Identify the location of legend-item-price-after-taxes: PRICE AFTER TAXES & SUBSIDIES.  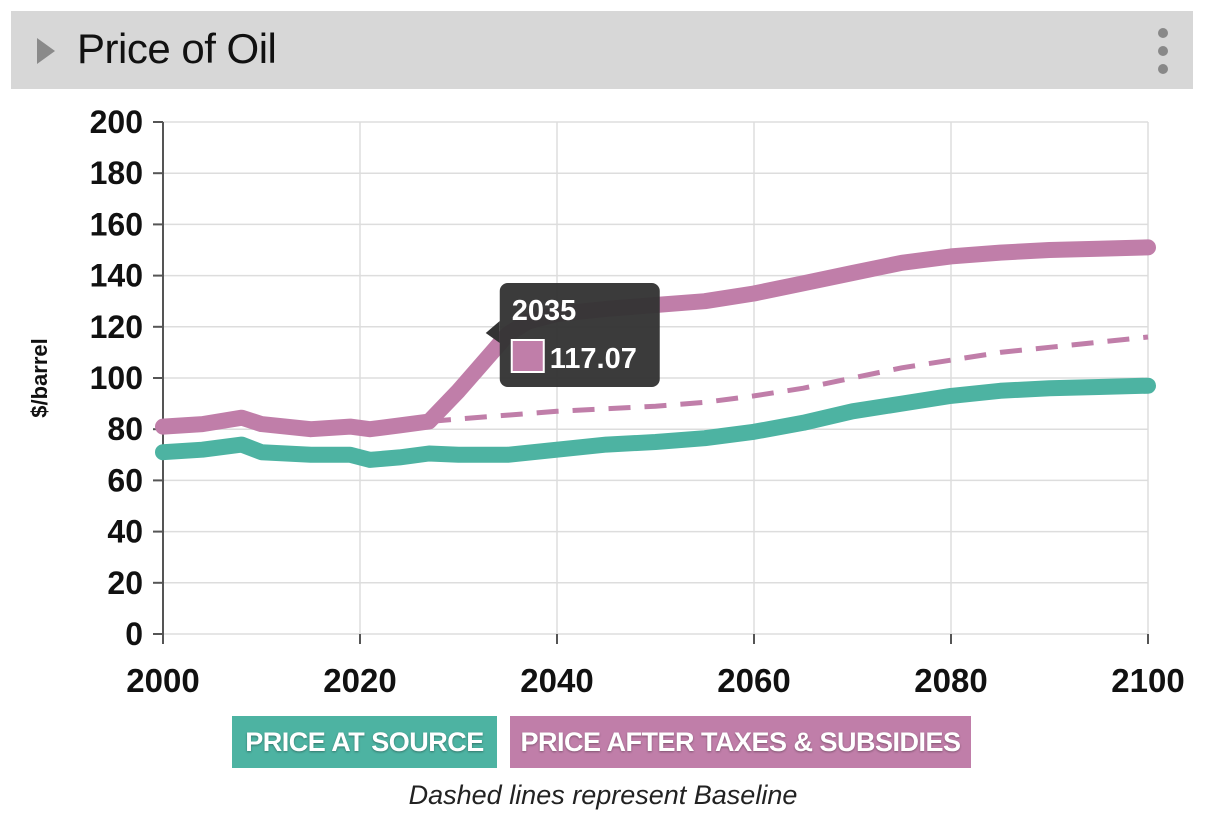
(740, 742).